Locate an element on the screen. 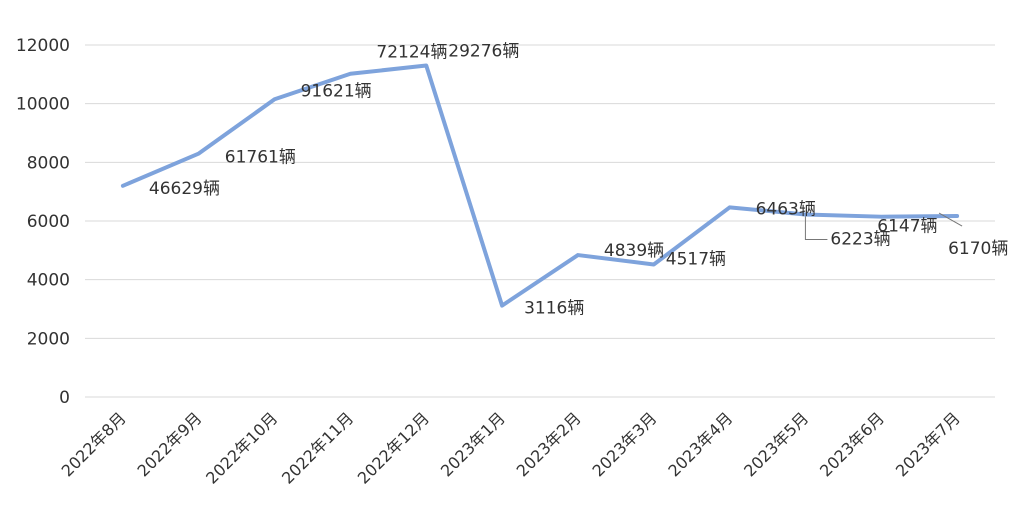  x-tick-label: 2022年9月 is located at coordinates (170, 444).